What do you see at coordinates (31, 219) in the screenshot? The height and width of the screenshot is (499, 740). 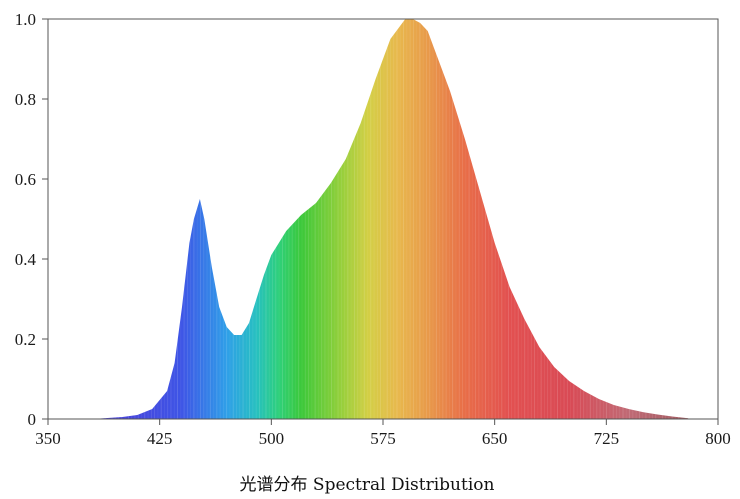 I see `y-axis: 0 0.2 0.4 0.6 0.8 1.0` at bounding box center [31, 219].